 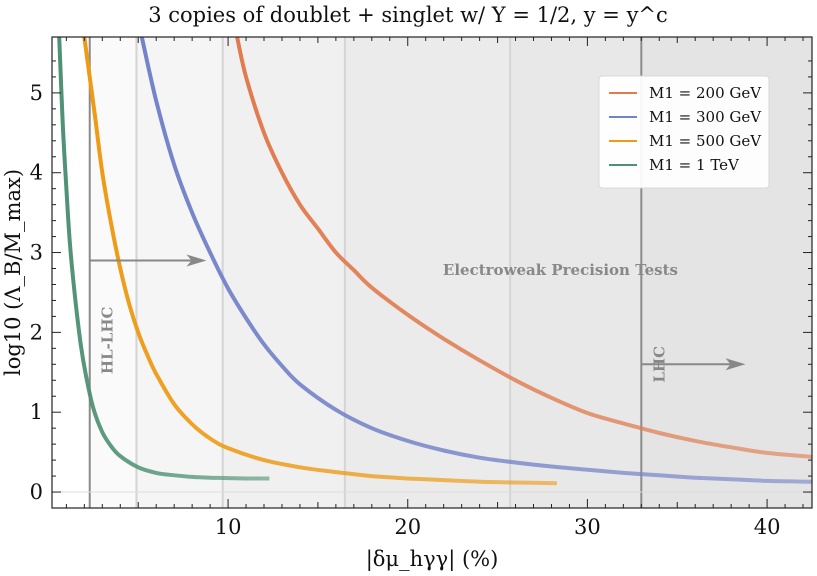 What do you see at coordinates (705, 117) in the screenshot?
I see `legend-entry: M1 = 300 GeV` at bounding box center [705, 117].